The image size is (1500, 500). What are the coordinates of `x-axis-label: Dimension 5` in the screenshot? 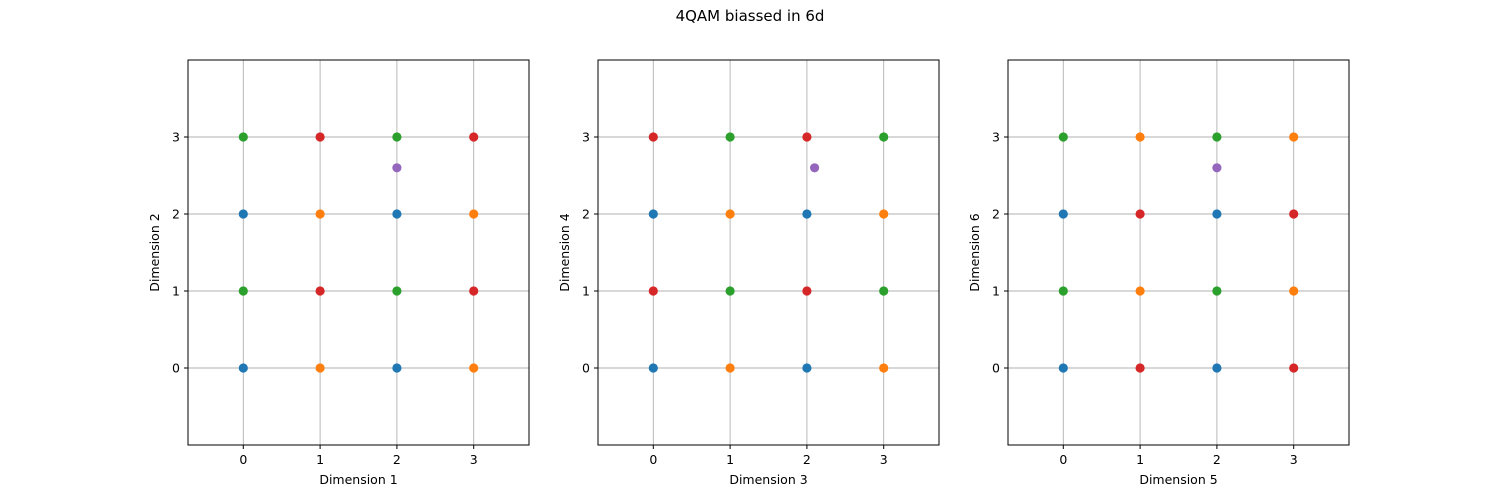 It's located at (1178, 479).